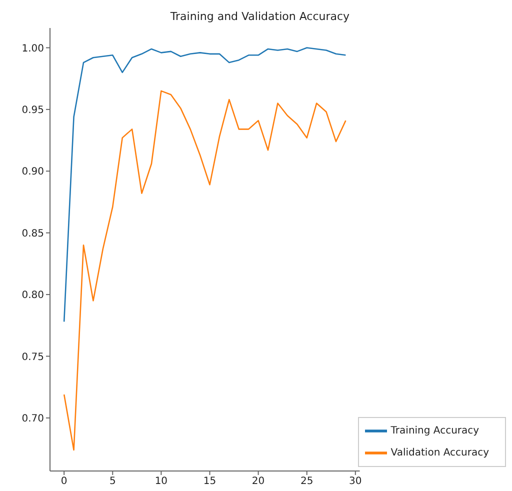 The width and height of the screenshot is (512, 491). What do you see at coordinates (33, 418) in the screenshot?
I see `y-tick-label: 0.70` at bounding box center [33, 418].